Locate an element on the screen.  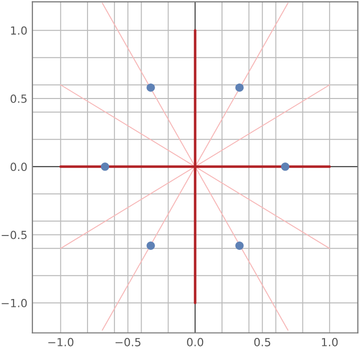
x-tick-label: −0.5 is located at coordinates (128, 342).